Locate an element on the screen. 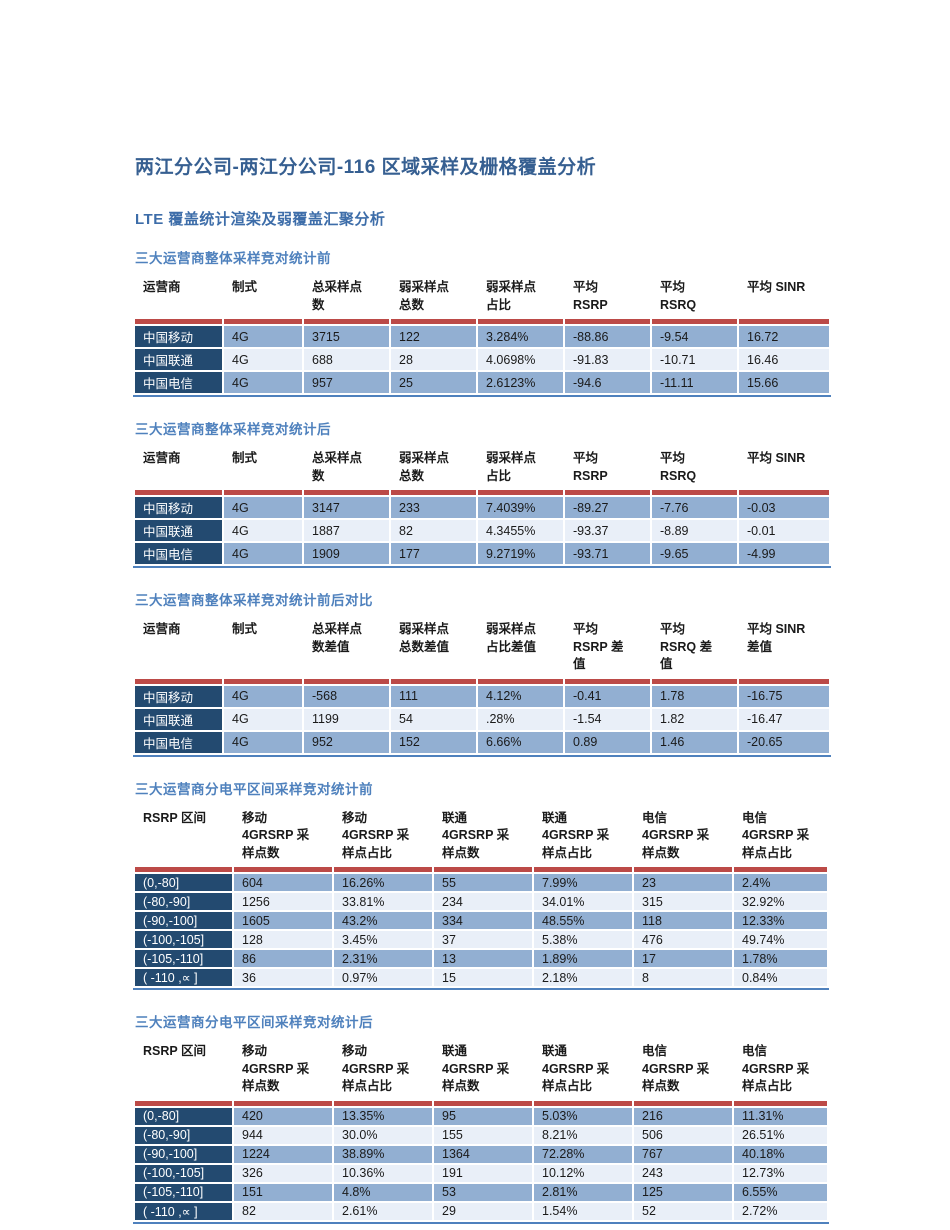 This screenshot has height=1230, width=950. table-row: ( -110 ,∝ ] 82 2.61% 29 1.54% 52 2.72% is located at coordinates (481, 1211).